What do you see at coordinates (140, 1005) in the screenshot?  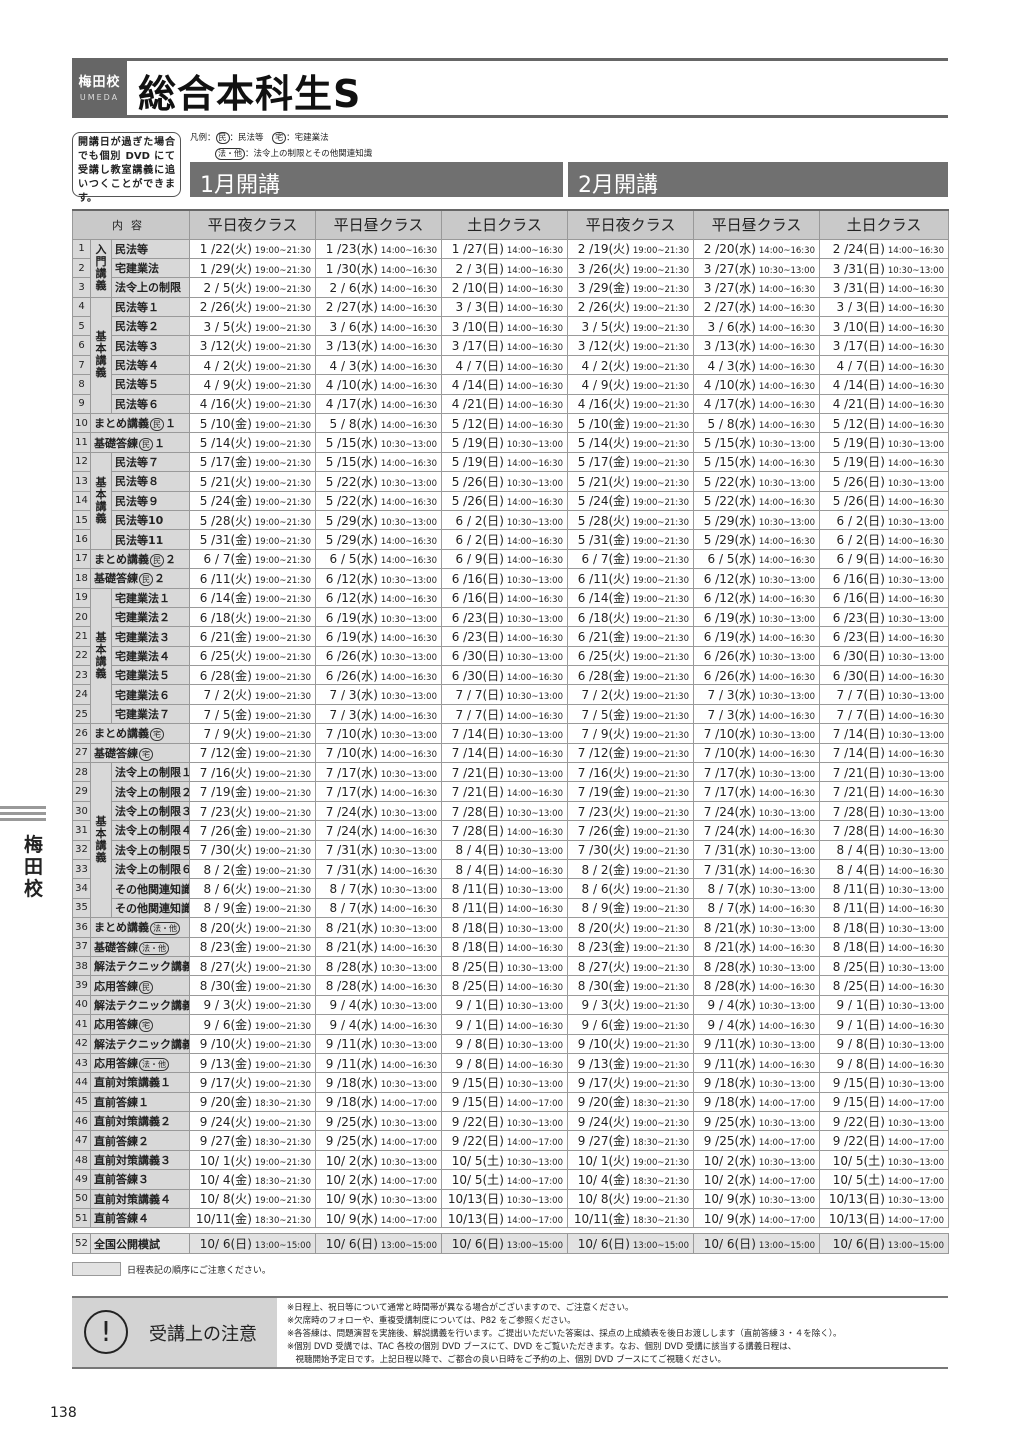 I see `row-label: 解法テクニック講義宅` at bounding box center [140, 1005].